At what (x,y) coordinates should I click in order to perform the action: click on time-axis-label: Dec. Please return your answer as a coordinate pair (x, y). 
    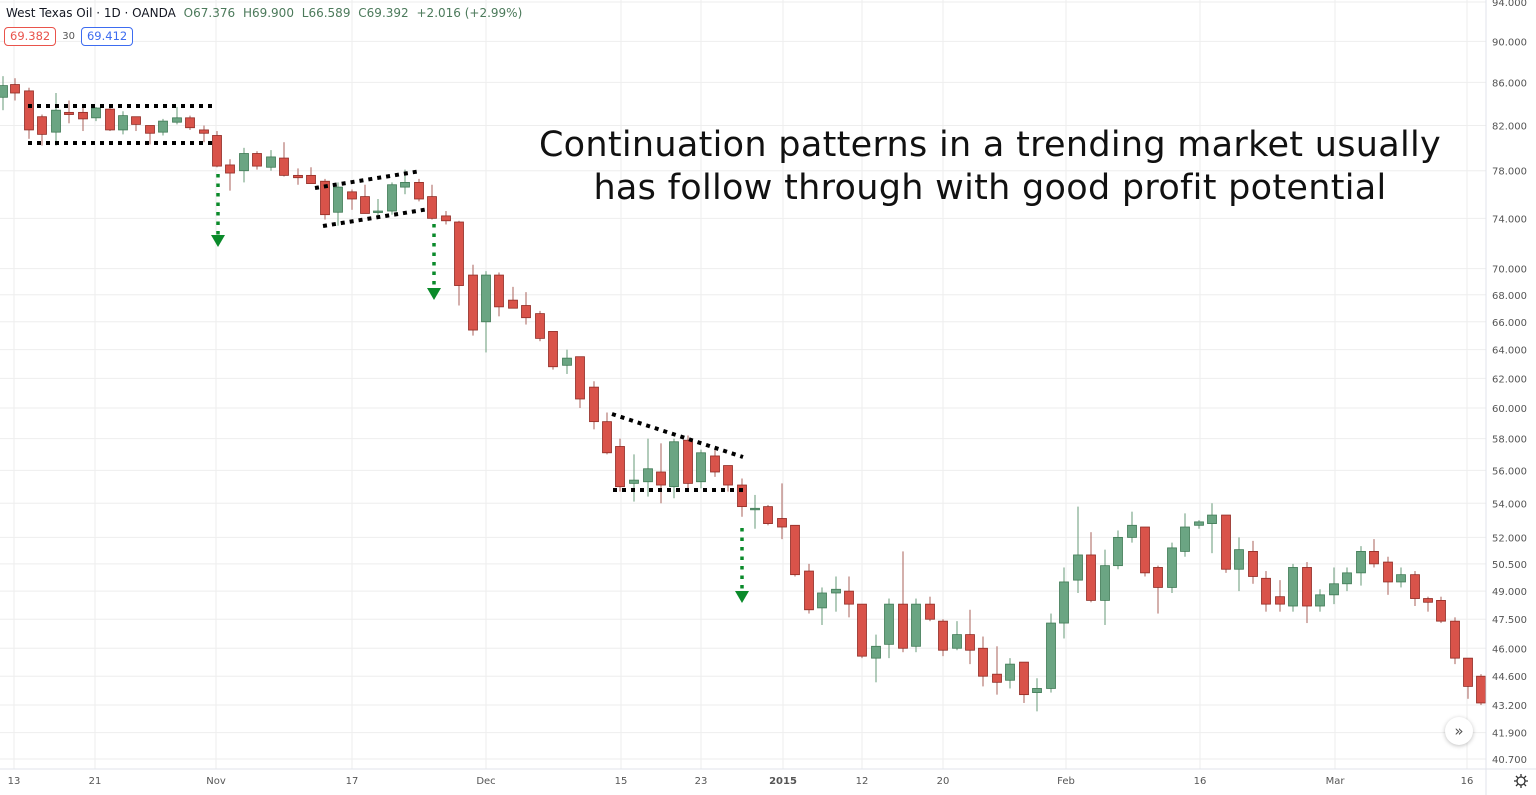
    Looking at the image, I should click on (485, 781).